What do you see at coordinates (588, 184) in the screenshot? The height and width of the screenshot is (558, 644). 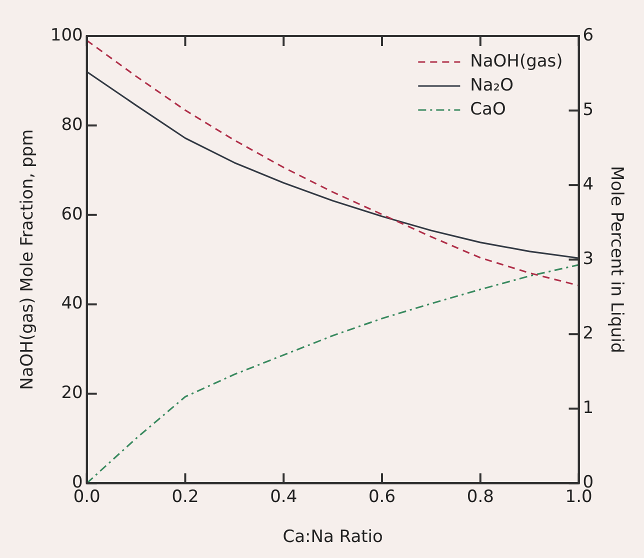 I see `y2-tick-label: 4` at bounding box center [588, 184].